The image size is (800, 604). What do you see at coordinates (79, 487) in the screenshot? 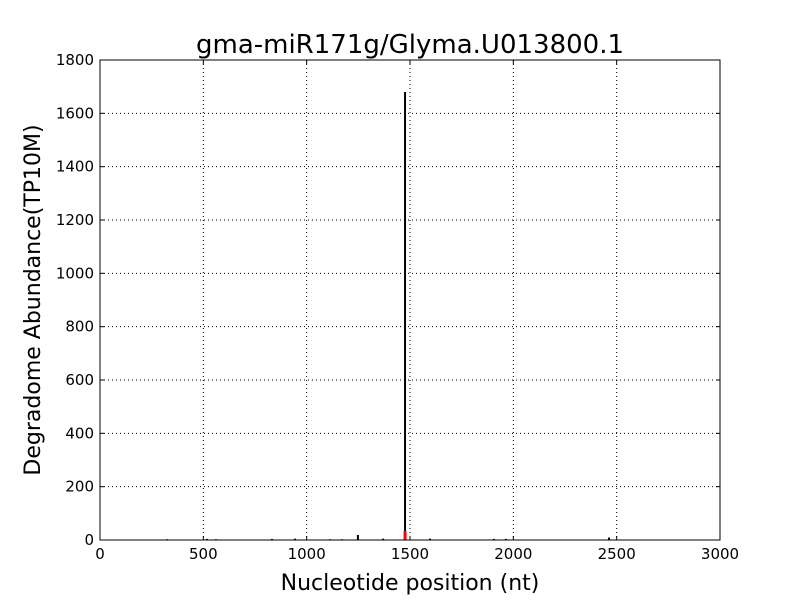
I see `y-tick-label: 200` at bounding box center [79, 487].